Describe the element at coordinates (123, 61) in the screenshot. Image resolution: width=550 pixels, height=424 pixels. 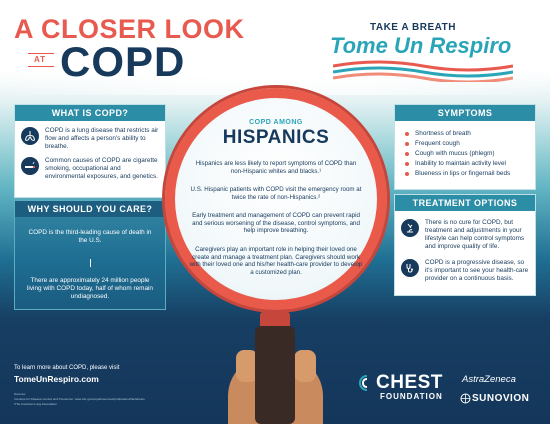
I see `headline-copd: COPD` at that location.